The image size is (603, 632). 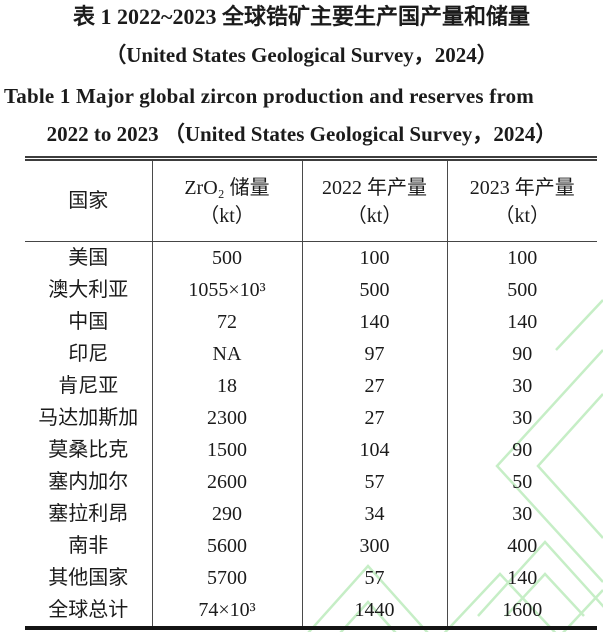 I want to click on production-2023-cell: 400, so click(x=521, y=546).